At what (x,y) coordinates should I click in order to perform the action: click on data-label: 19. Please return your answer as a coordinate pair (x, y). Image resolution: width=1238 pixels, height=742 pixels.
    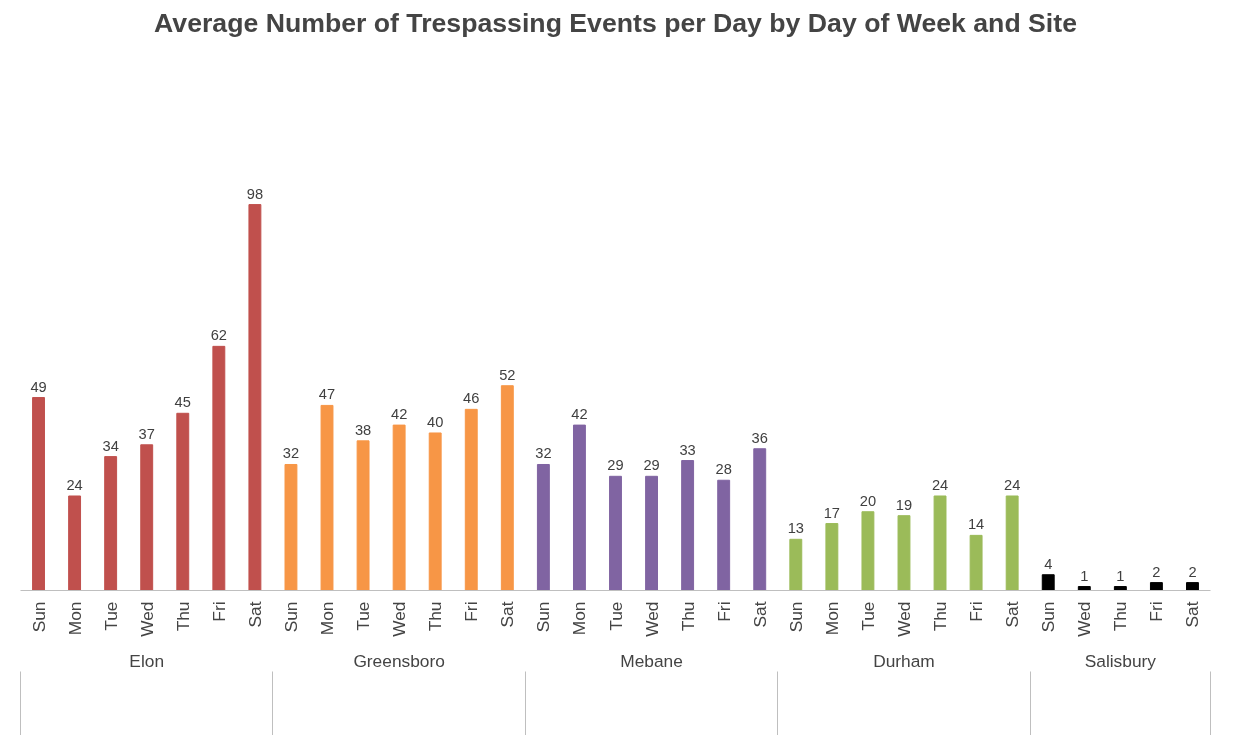
    Looking at the image, I should click on (904, 504).